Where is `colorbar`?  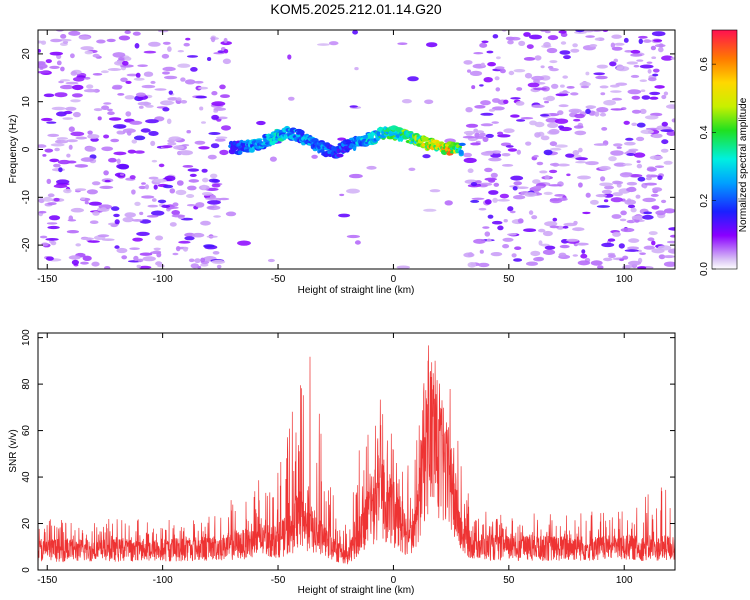 colorbar is located at coordinates (724, 149).